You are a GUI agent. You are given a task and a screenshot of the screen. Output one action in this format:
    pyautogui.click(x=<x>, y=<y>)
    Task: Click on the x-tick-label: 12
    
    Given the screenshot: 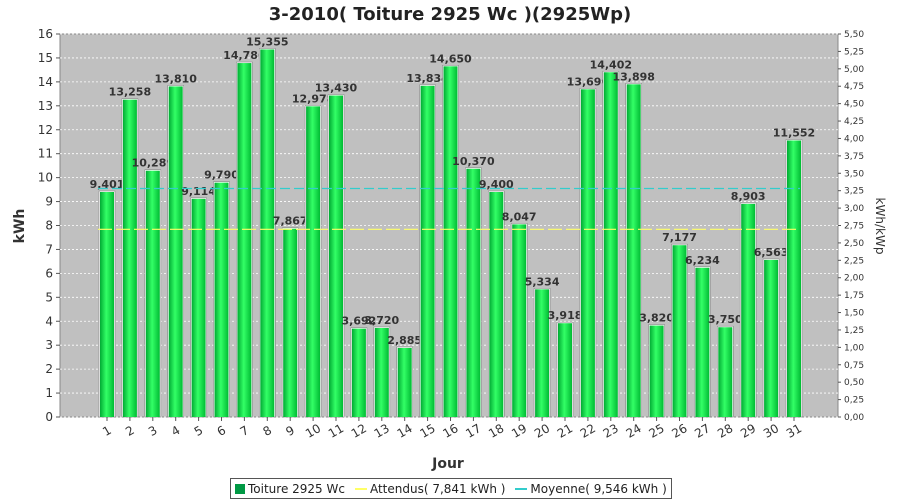 What is the action you would take?
    pyautogui.click(x=359, y=431)
    